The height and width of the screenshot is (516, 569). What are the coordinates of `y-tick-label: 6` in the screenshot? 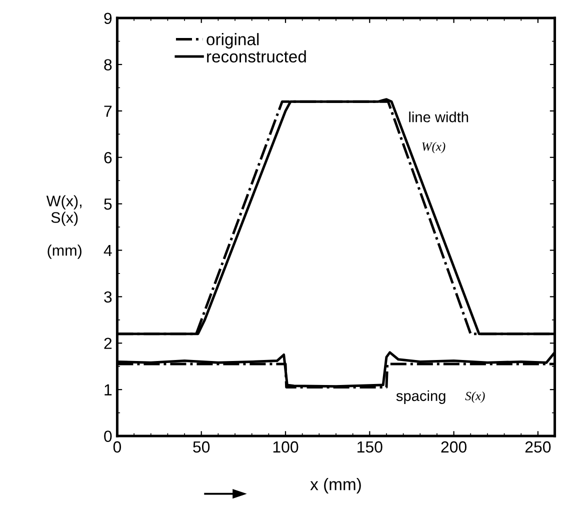 It's located at (108, 158).